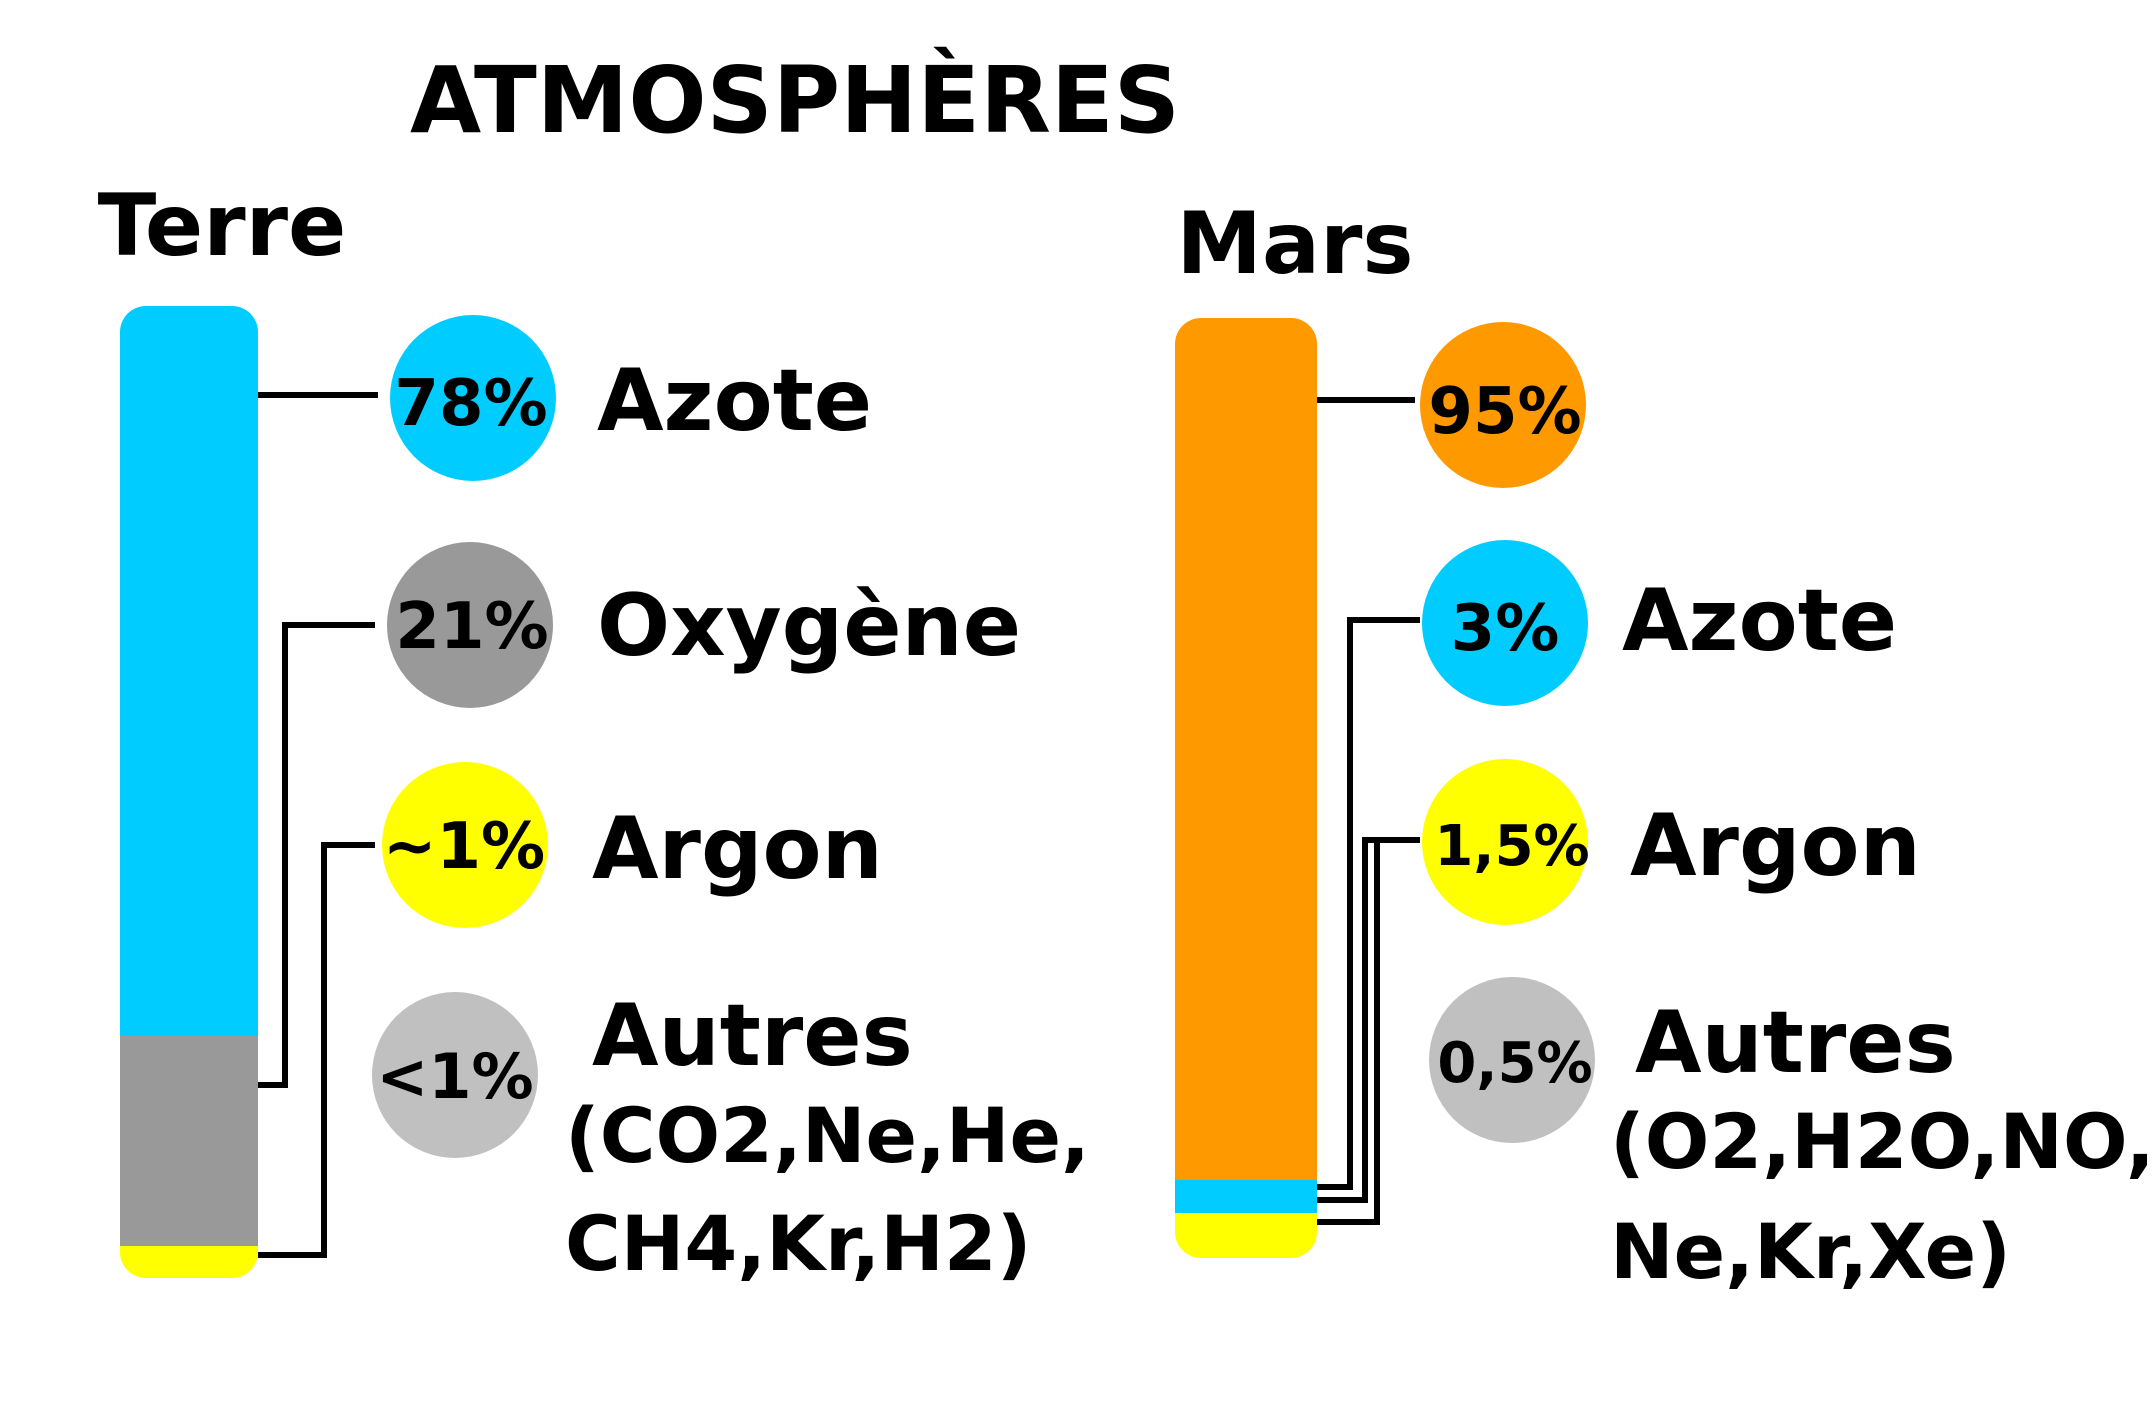 The height and width of the screenshot is (1424, 2156). What do you see at coordinates (1882, 1141) in the screenshot?
I see `mars-others-detail-1: (O2,H2O,NO,` at bounding box center [1882, 1141].